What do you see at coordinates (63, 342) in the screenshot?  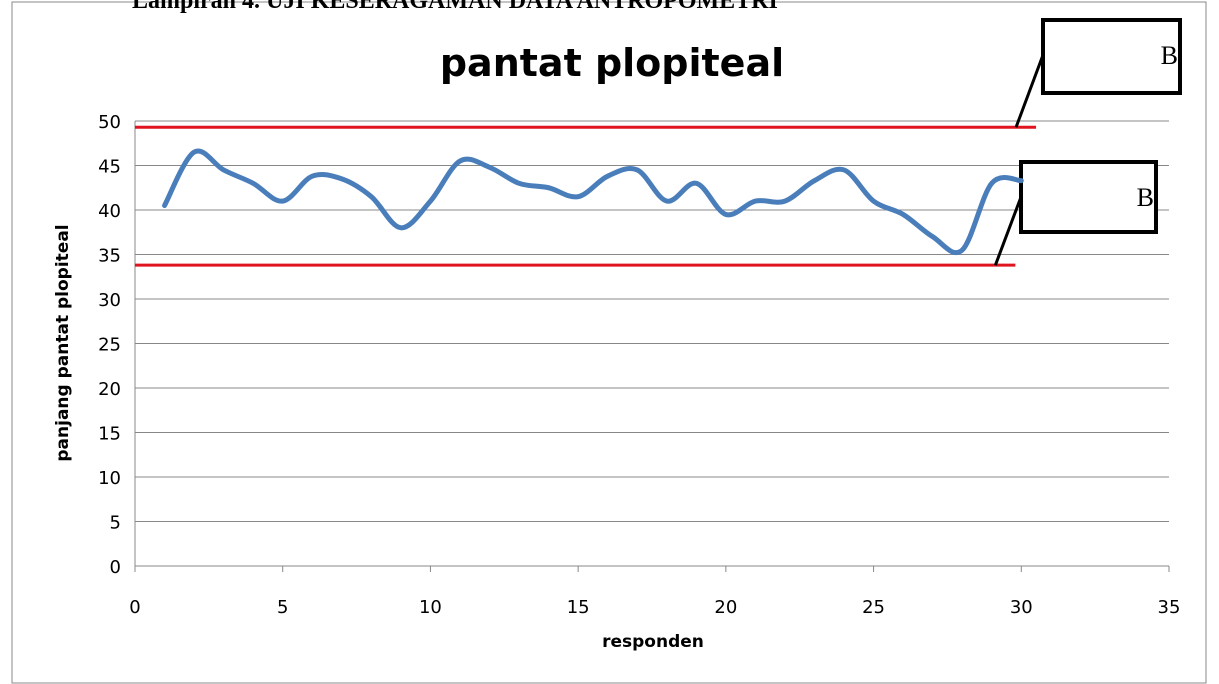 I see `y-axis-label: panjang pantat plopiteal` at bounding box center [63, 342].